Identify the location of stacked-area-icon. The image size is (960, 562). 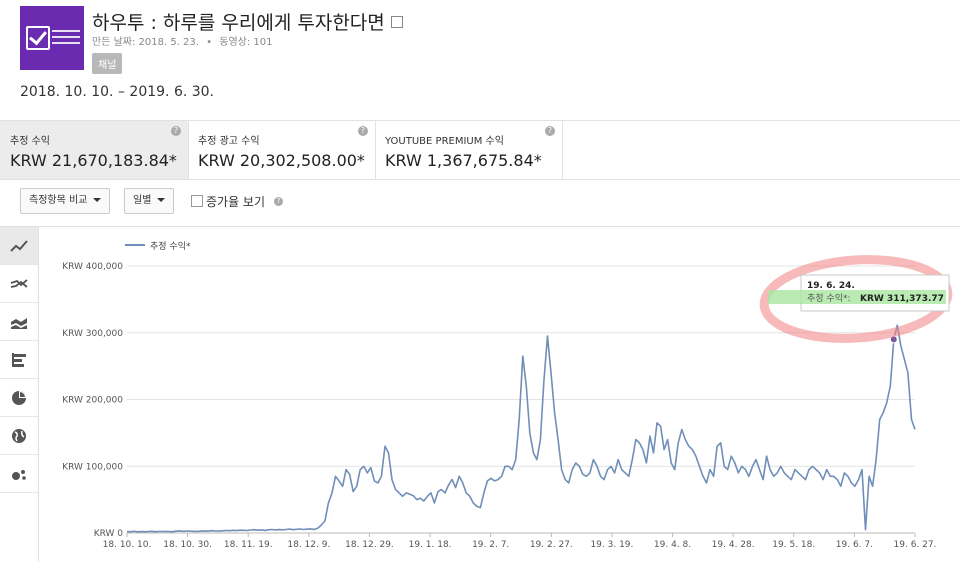
(19, 323).